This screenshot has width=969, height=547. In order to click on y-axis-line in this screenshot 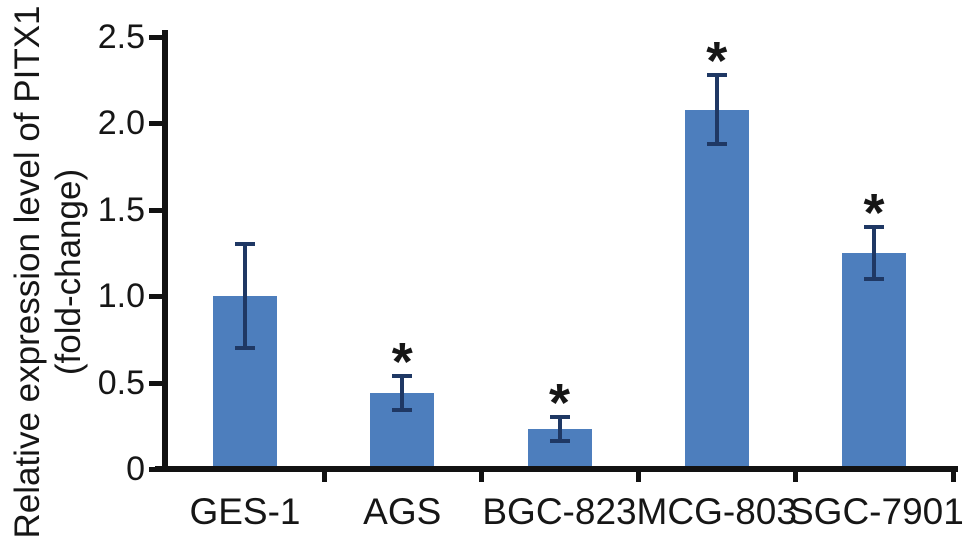, I will do `click(165, 251)`.